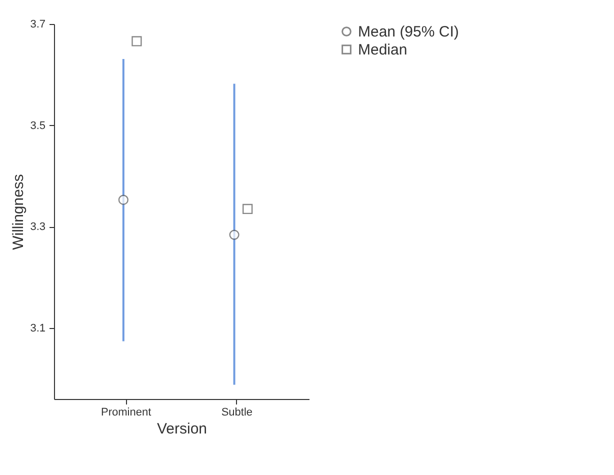 This screenshot has height=475, width=614. What do you see at coordinates (38, 126) in the screenshot?
I see `y-tick-label: 3.5` at bounding box center [38, 126].